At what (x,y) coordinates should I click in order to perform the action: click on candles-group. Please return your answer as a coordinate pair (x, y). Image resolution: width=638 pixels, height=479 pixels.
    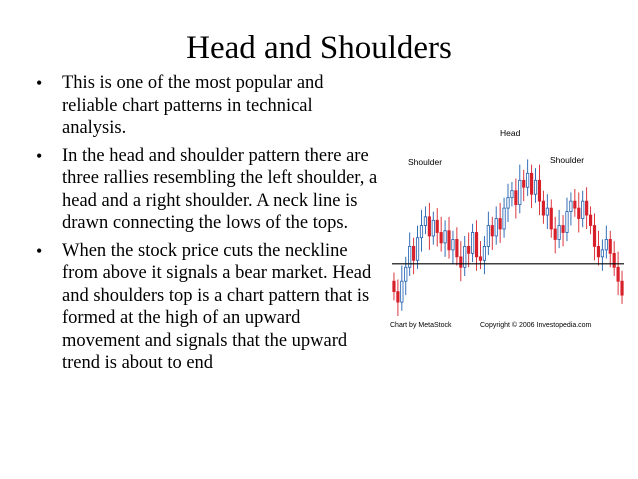
    Looking at the image, I should click on (508, 237).